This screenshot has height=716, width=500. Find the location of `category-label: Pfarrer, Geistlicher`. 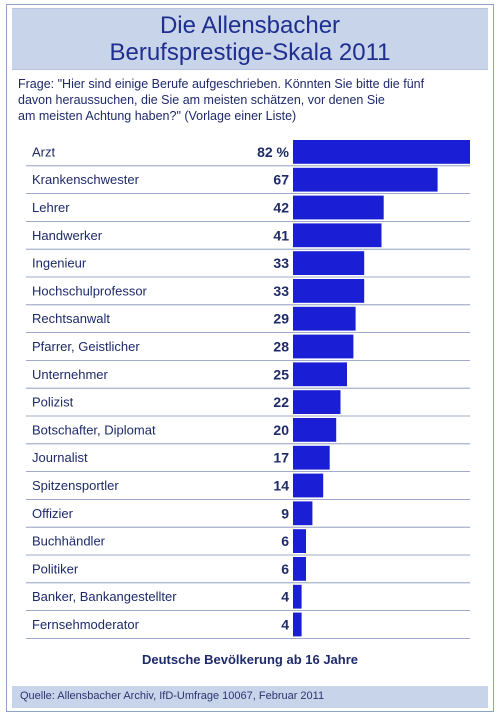

category-label: Pfarrer, Geistlicher is located at coordinates (86, 346).